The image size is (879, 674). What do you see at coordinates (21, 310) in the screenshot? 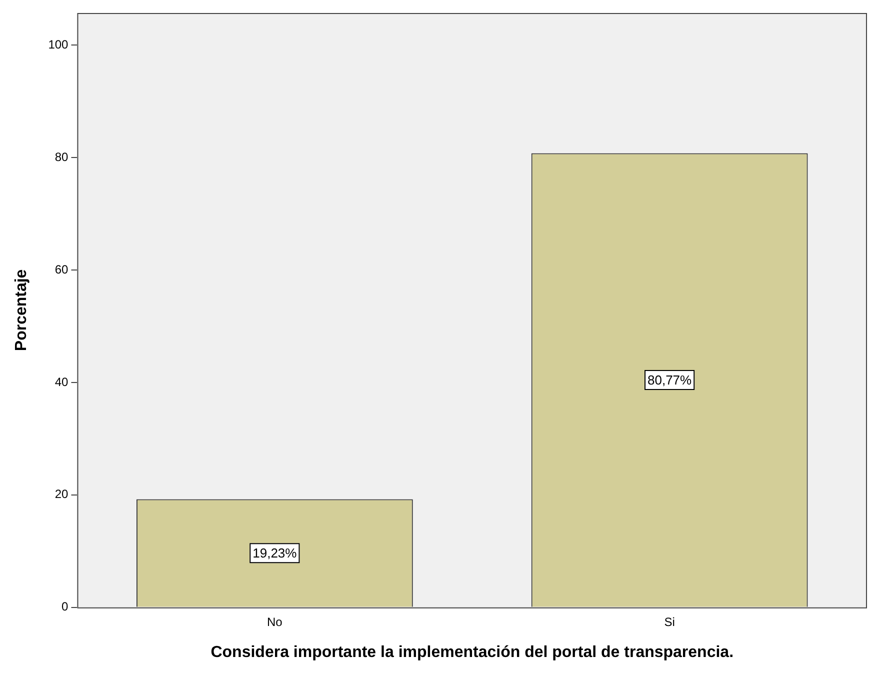
I see `y-axis-title: Porcentaje` at bounding box center [21, 310].